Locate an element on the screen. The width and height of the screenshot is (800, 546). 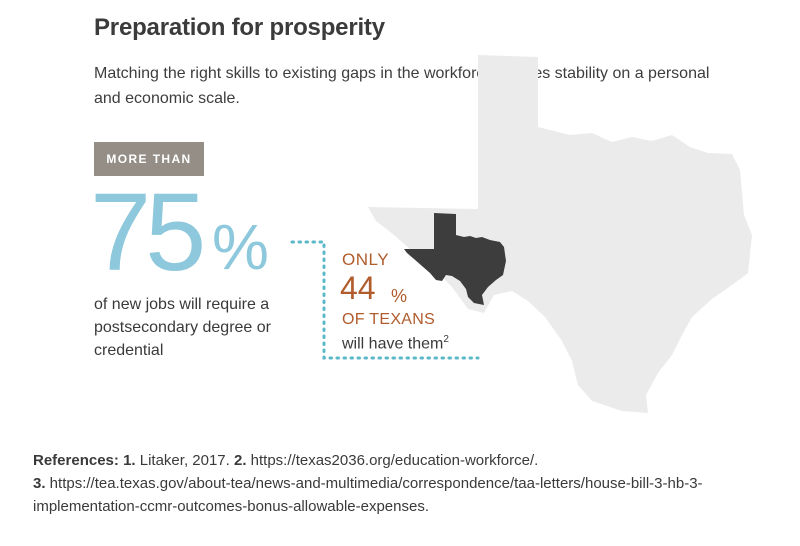
more-than-badge: MORE THAN is located at coordinates (149, 159).